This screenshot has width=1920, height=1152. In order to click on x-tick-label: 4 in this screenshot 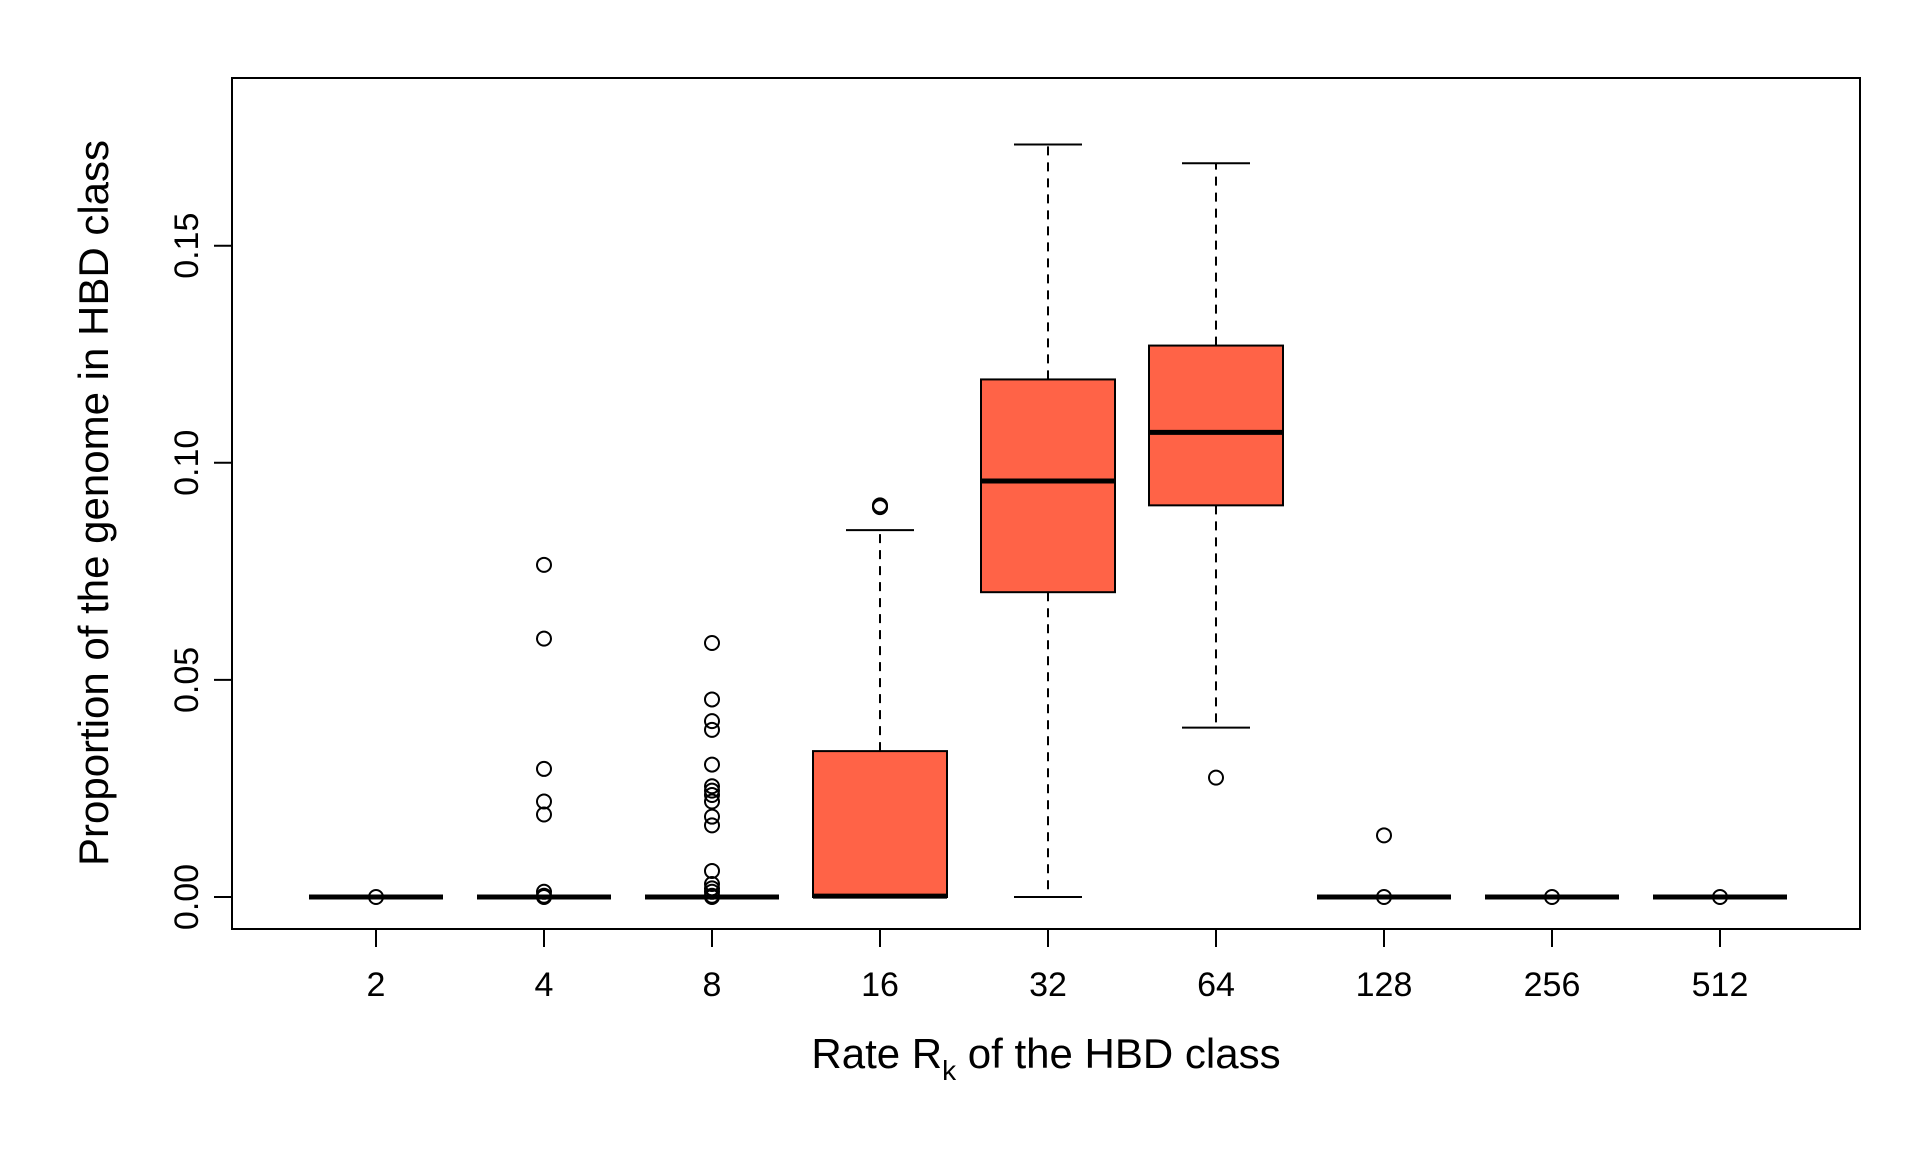, I will do `click(544, 985)`.